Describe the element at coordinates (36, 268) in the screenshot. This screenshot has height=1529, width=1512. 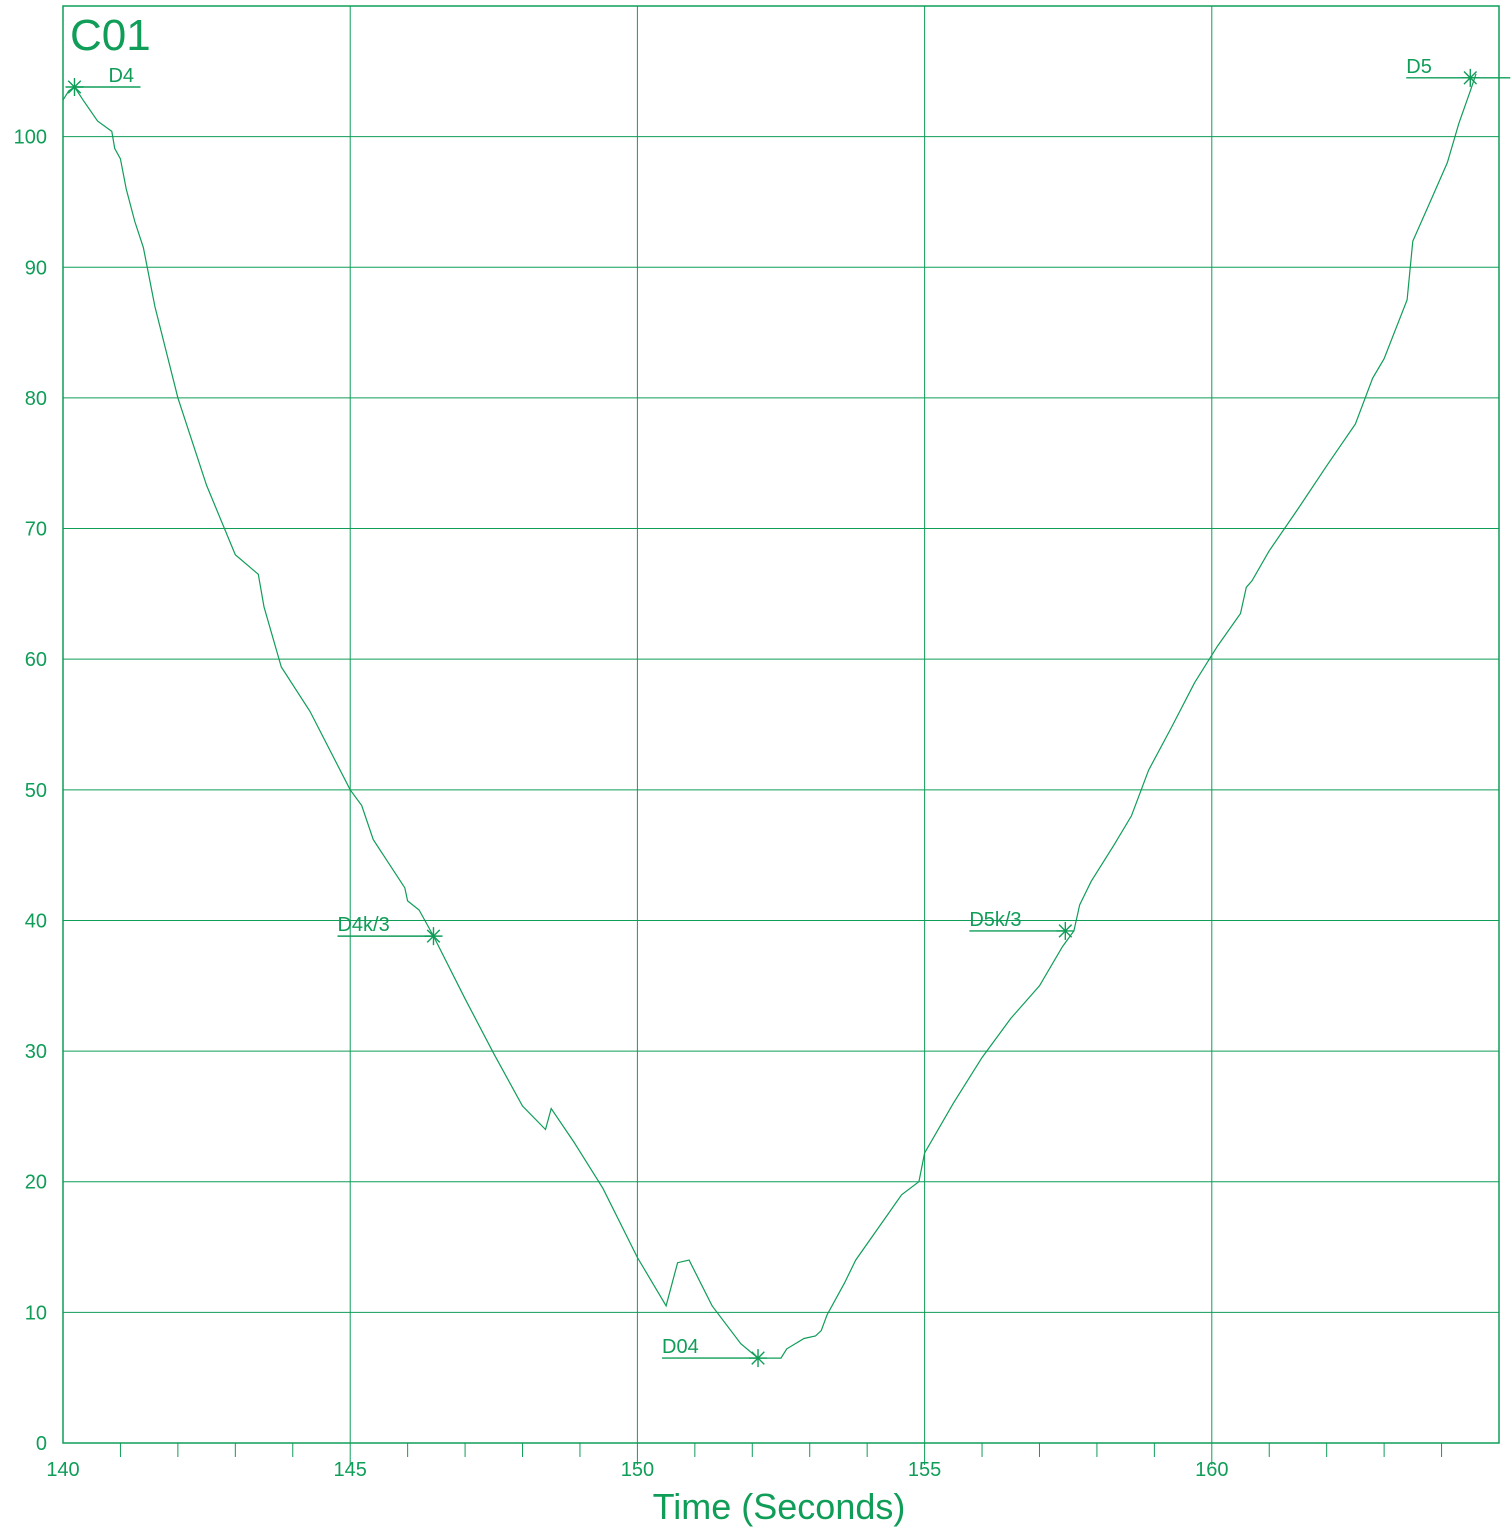
I see `y-tick-label: 90` at that location.